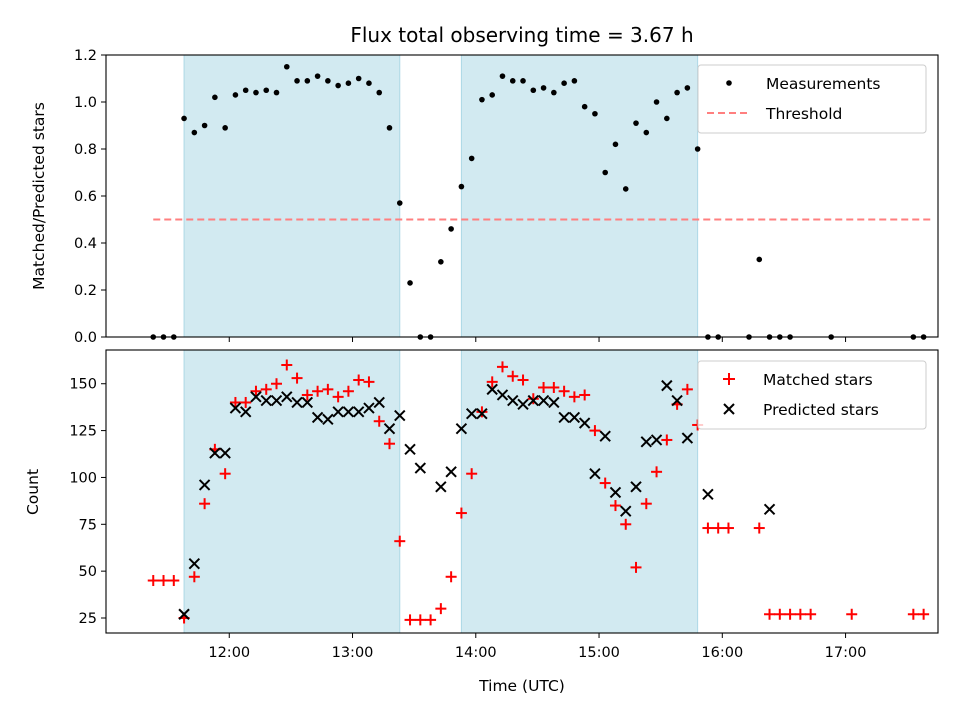  What do you see at coordinates (85, 103) in the screenshot?
I see `top-y-tick-label: 1.0` at bounding box center [85, 103].